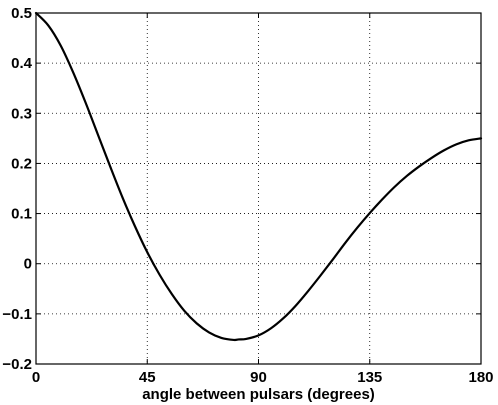 The image size is (498, 405). What do you see at coordinates (480, 377) in the screenshot?
I see `x-tick-label: 180` at bounding box center [480, 377].